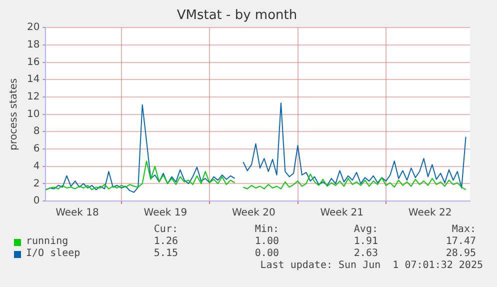  I want to click on y-tick-label: 4, so click(36, 166).